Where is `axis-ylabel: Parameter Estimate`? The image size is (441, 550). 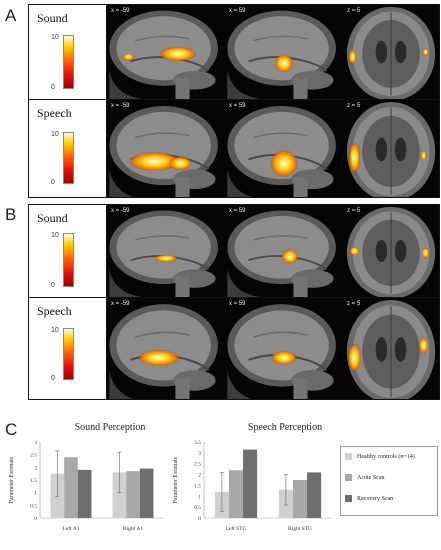
axis-ylabel: Parameter Estimate is located at coordinates (176, 479).